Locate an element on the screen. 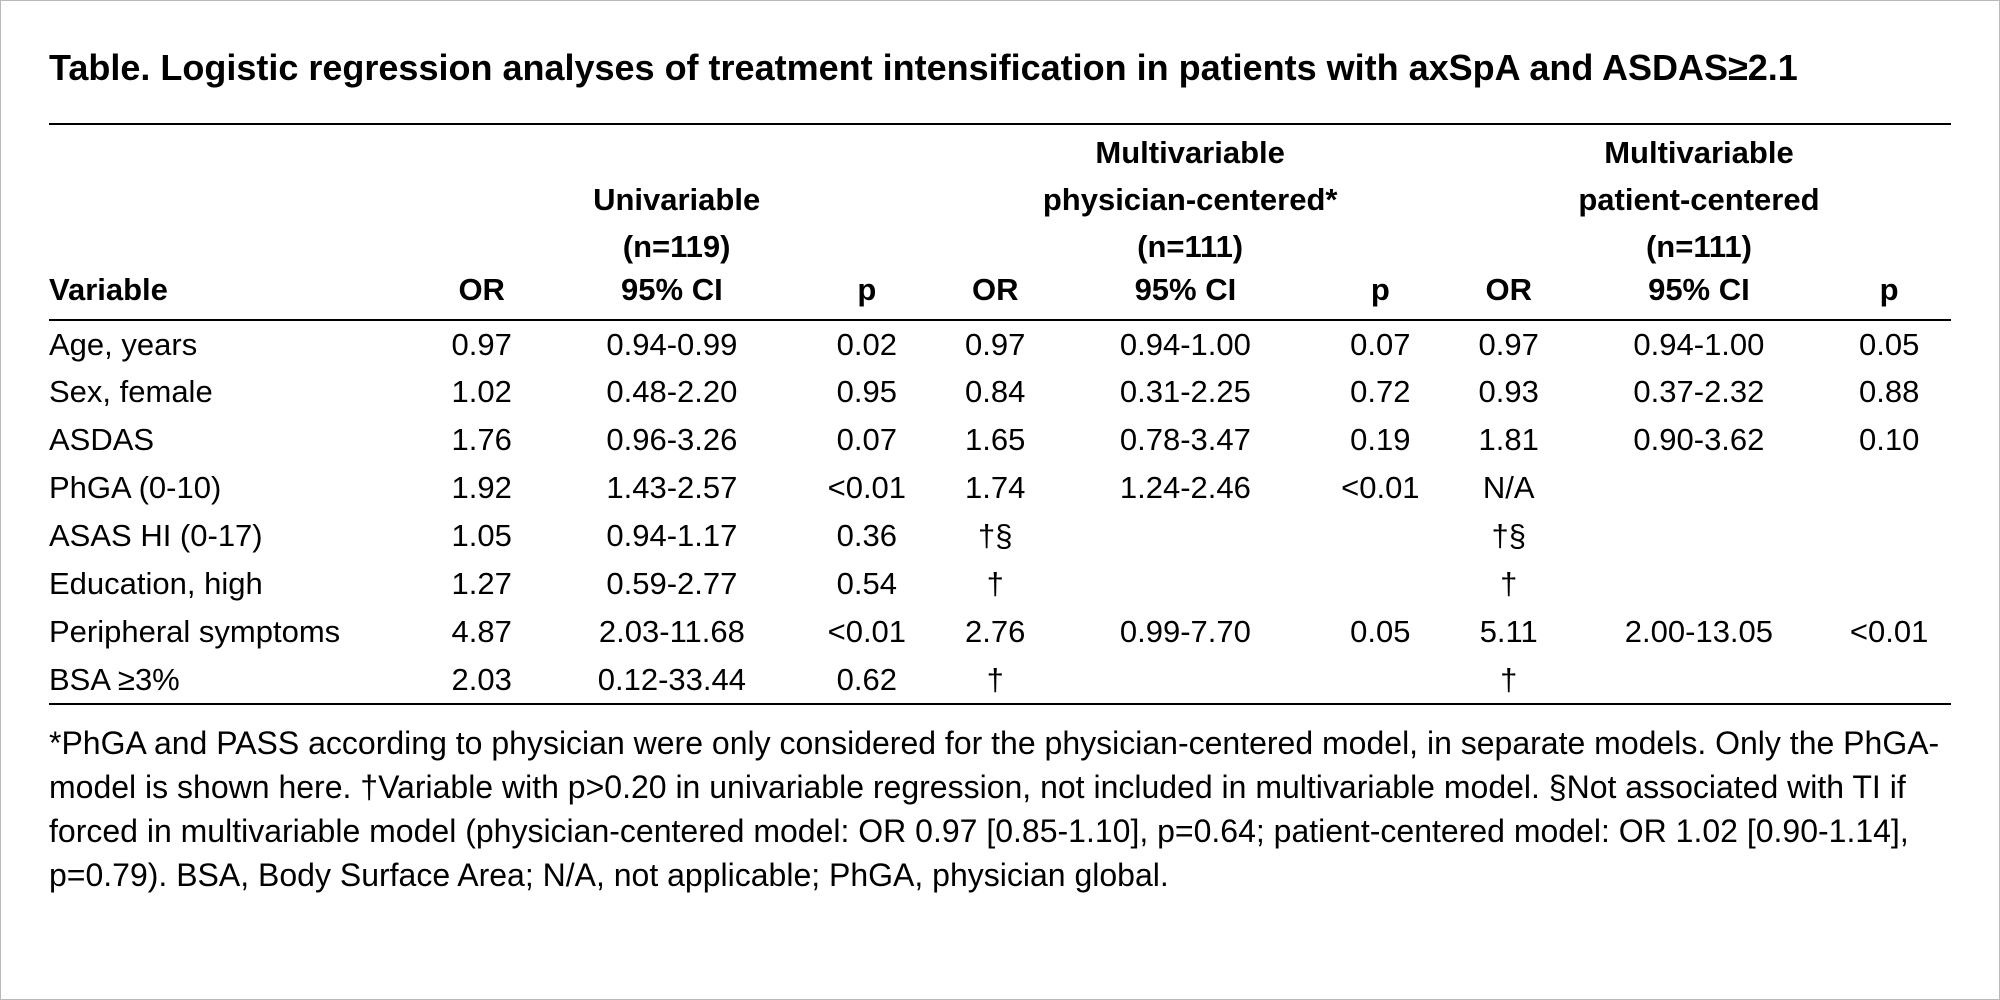  ci-cell: 0.94-1.17 is located at coordinates (672, 536).